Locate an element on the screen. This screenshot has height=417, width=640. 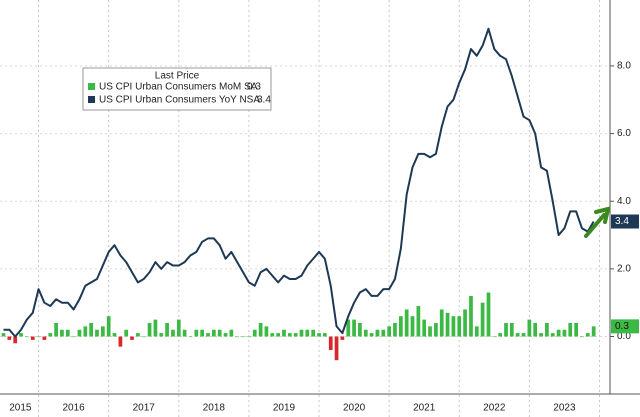
legend-box is located at coordinates (177, 89).